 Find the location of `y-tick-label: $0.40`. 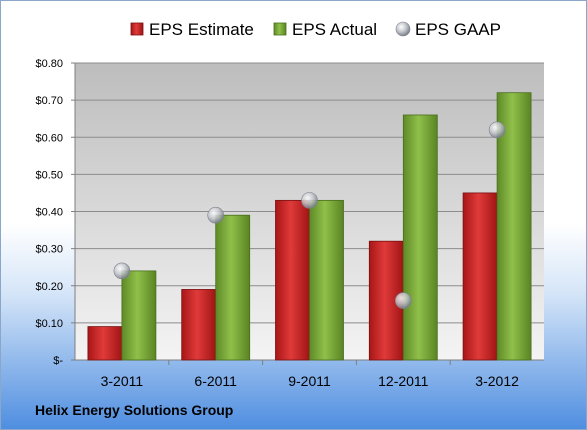

y-tick-label: $0.40 is located at coordinates (49, 213).